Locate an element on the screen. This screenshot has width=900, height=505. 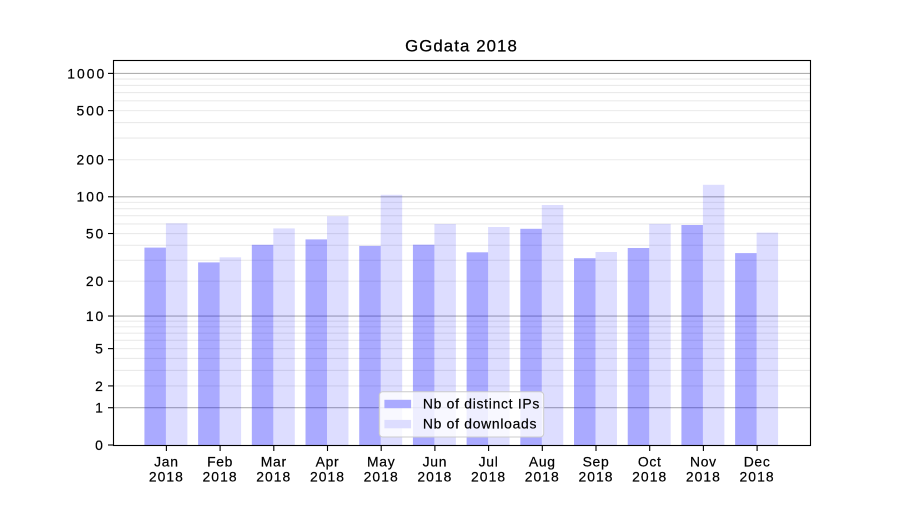
svg-text: 20 is located at coordinates (95, 281).